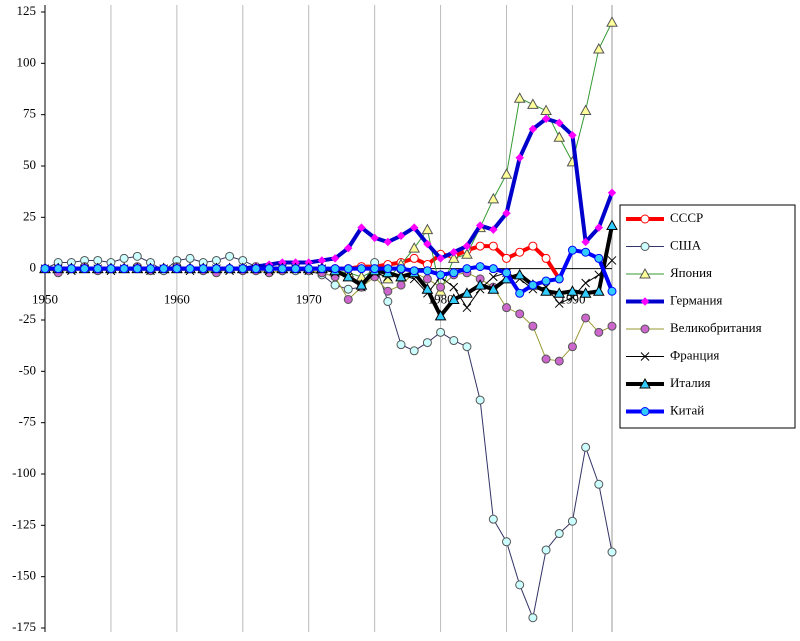 The image size is (800, 641). I want to click on legend-label: СССР, so click(686, 217).